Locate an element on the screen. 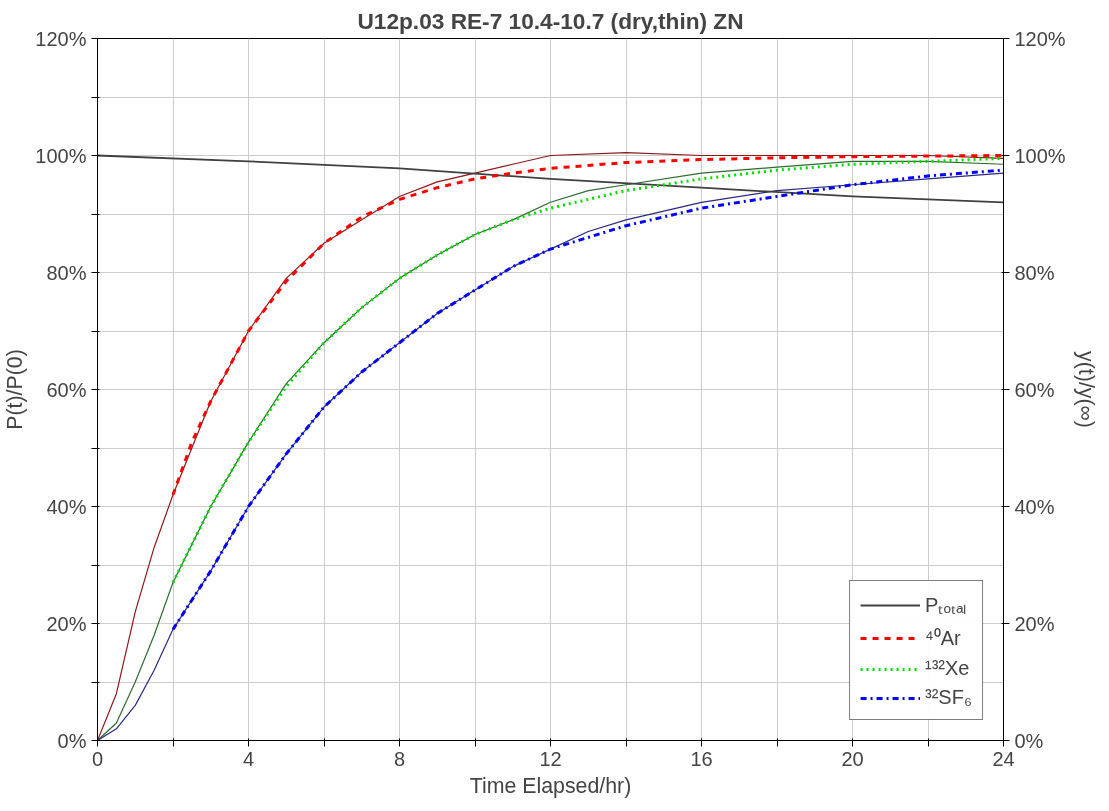 This screenshot has width=1109, height=811. x-tick-label: 0 is located at coordinates (97, 758).